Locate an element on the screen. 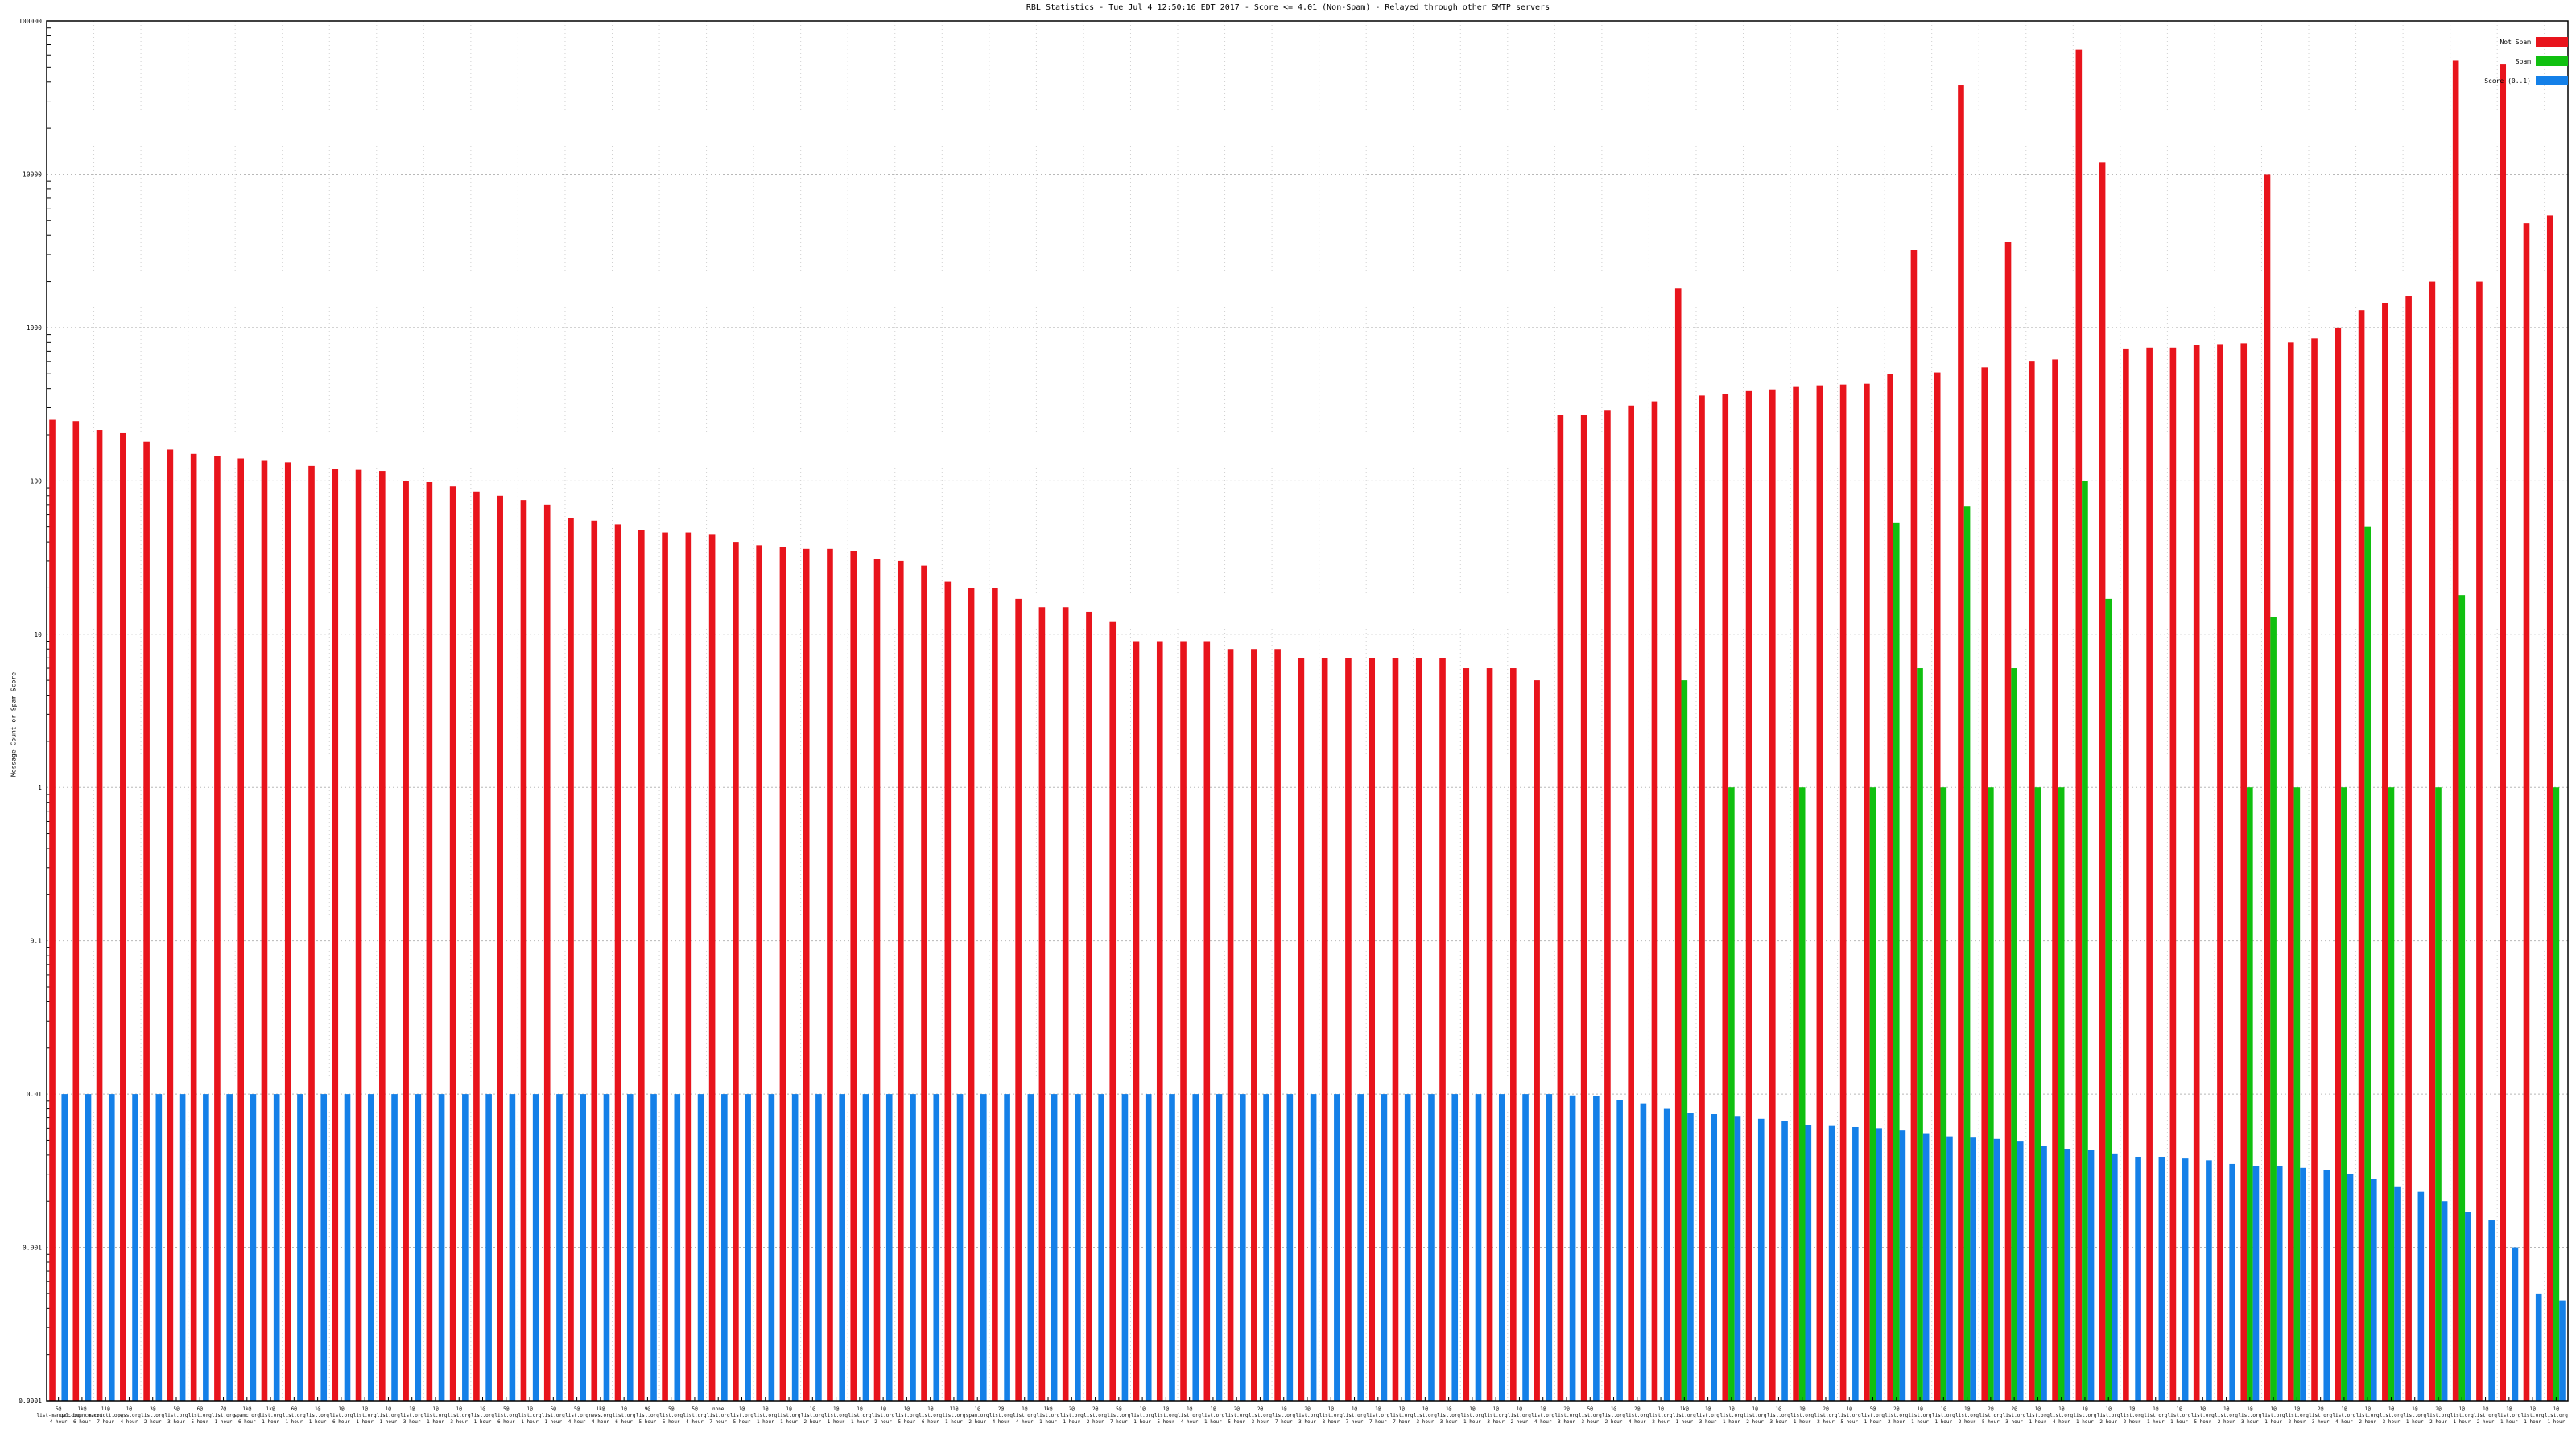 This screenshot has width=2576, height=1449. x-tick-label: 1k@ list.org 1 hour is located at coordinates (1685, 1415).